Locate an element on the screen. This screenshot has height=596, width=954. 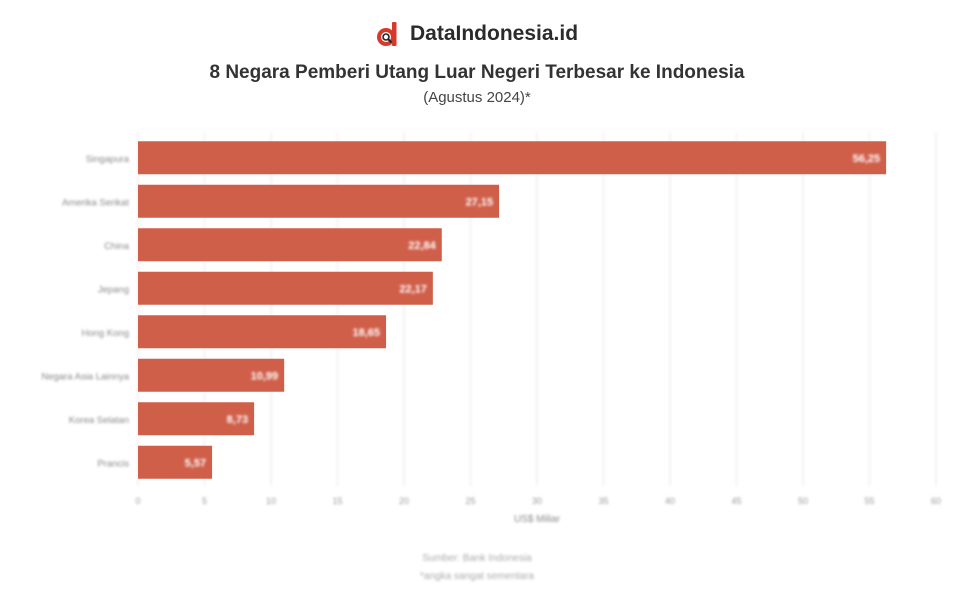
bar-value-label: 10,99 is located at coordinates (265, 376).